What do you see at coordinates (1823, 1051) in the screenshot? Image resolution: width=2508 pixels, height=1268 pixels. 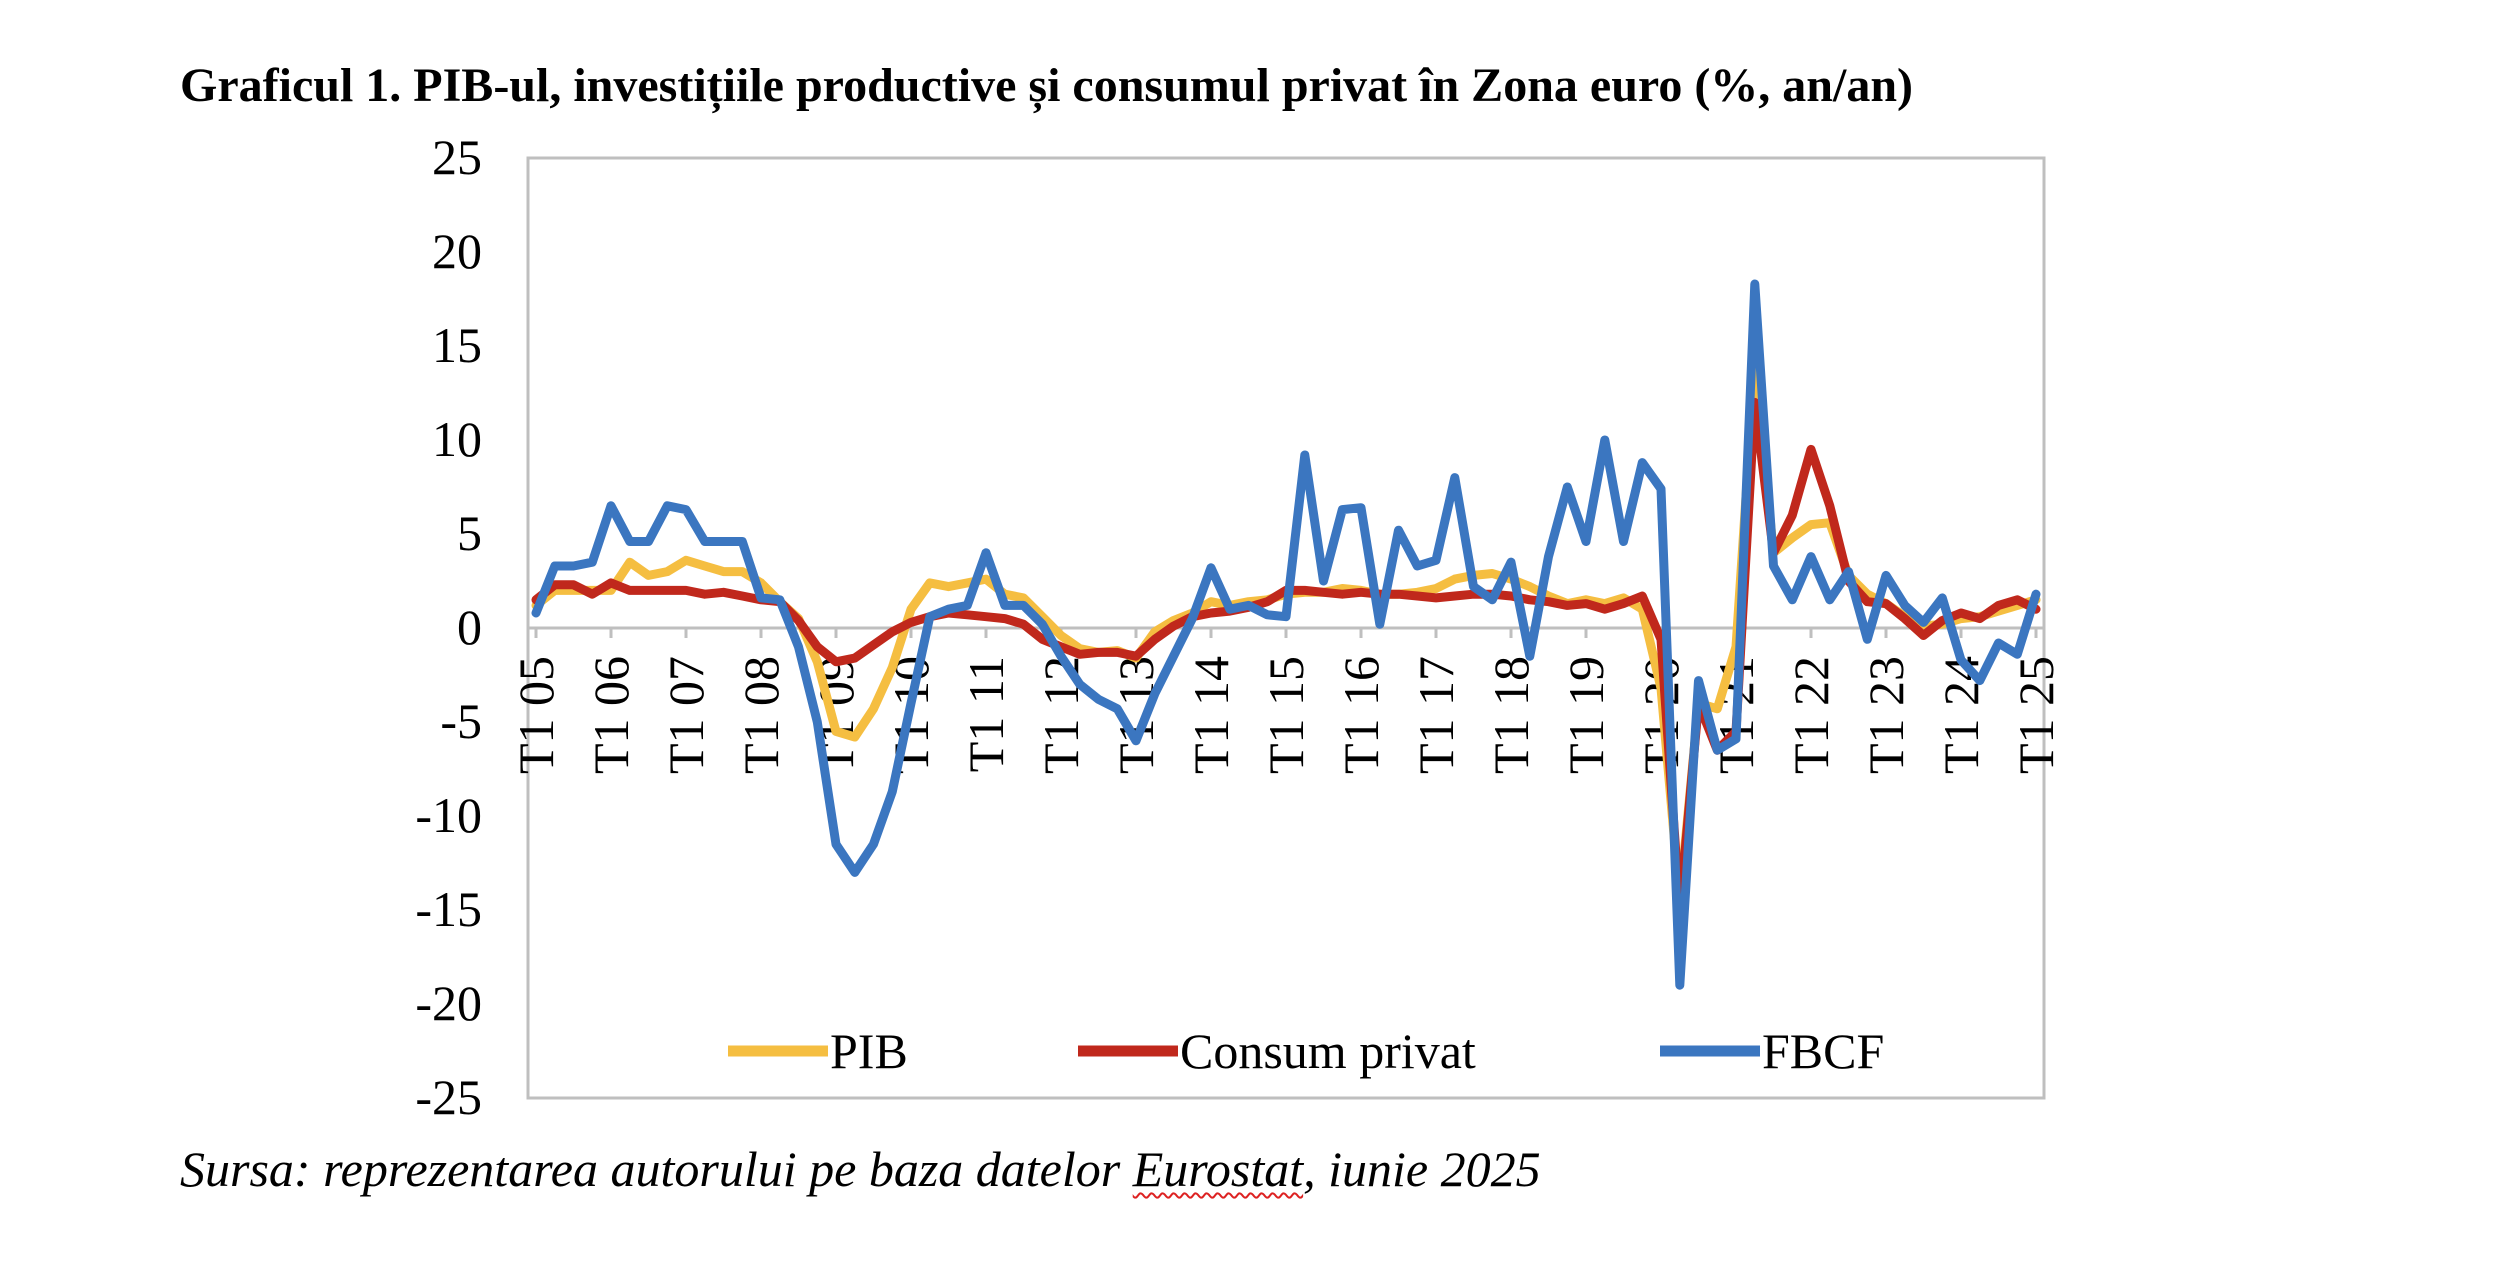 I see `legend-label: FBCF` at bounding box center [1823, 1051].